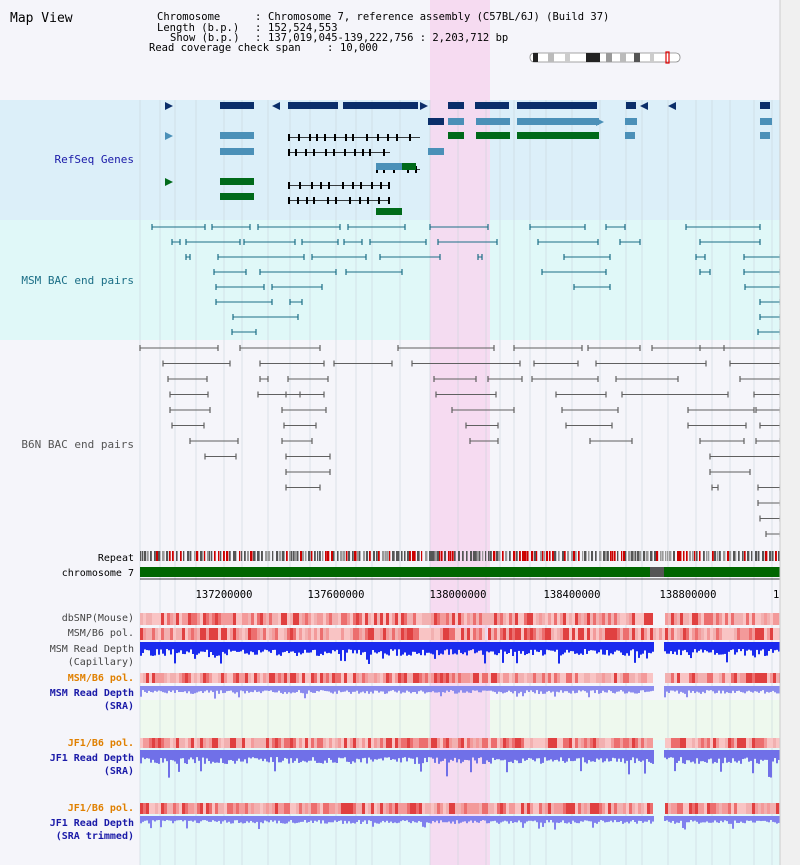 The image size is (800, 865). Describe the element at coordinates (77, 444) in the screenshot. I see `label-b6n-bac: B6N BAC end pairs` at that location.